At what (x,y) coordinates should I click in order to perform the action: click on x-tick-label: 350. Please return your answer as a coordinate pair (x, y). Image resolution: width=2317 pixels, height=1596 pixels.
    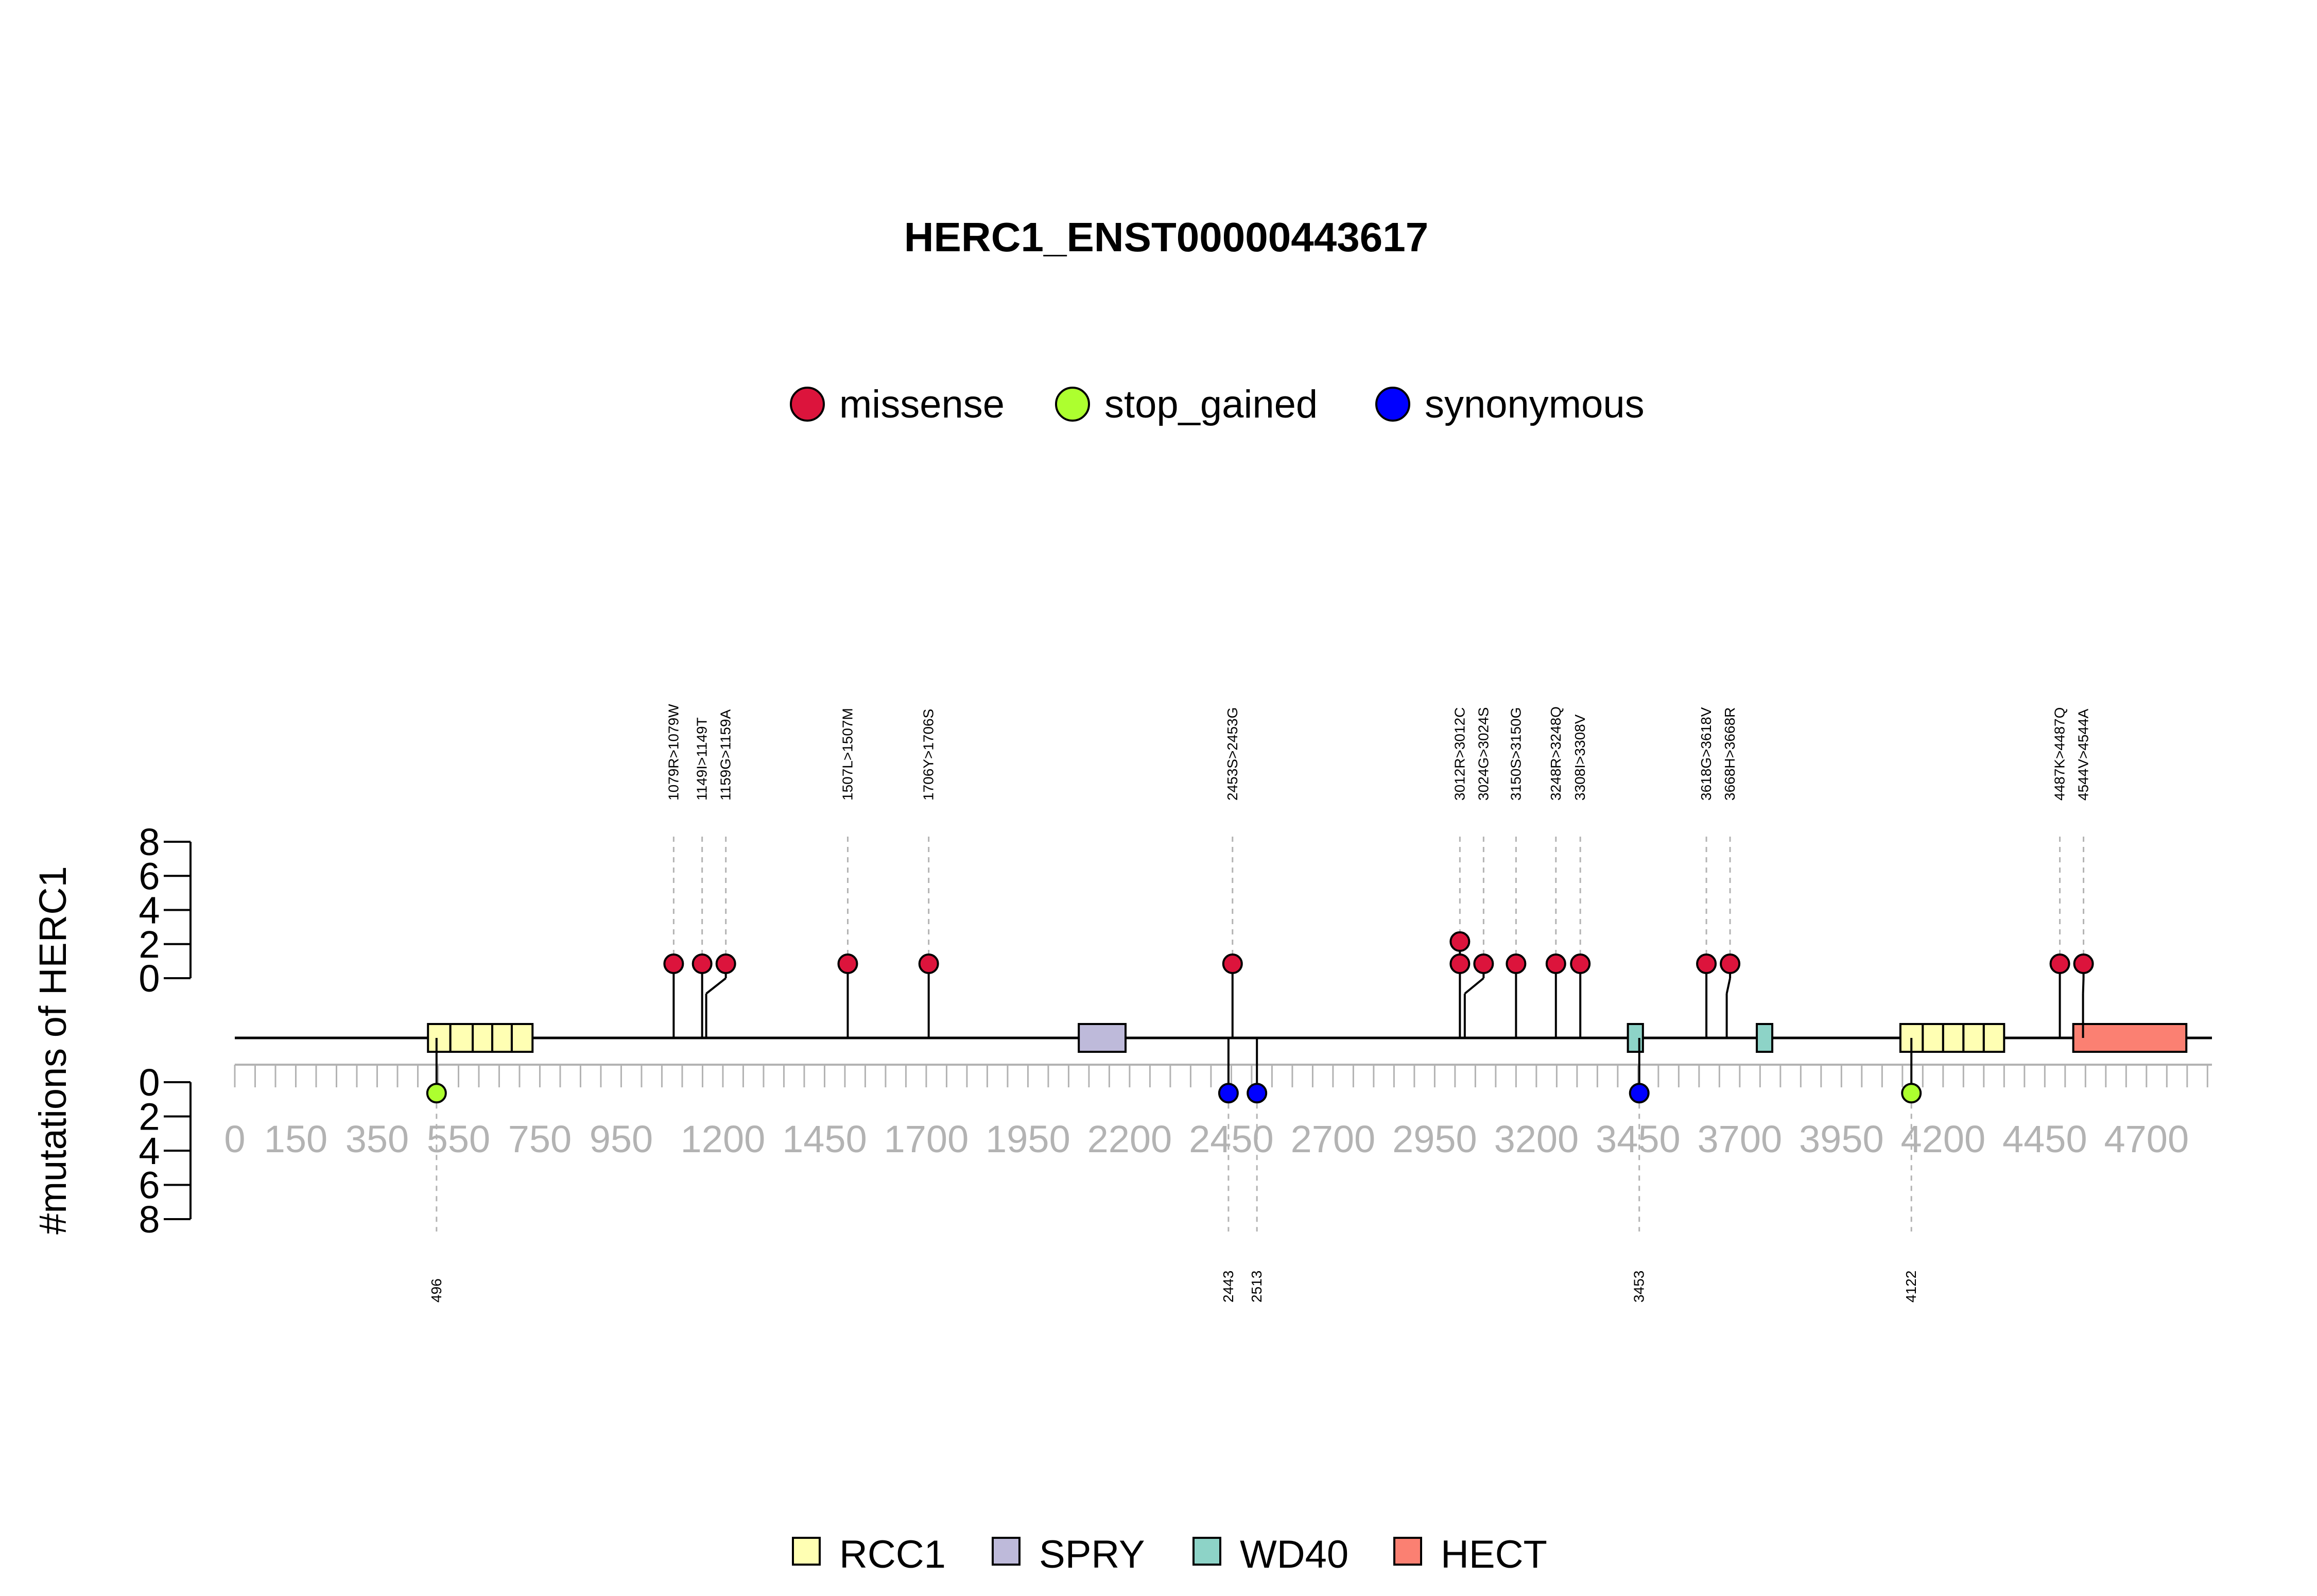
    Looking at the image, I should click on (377, 1139).